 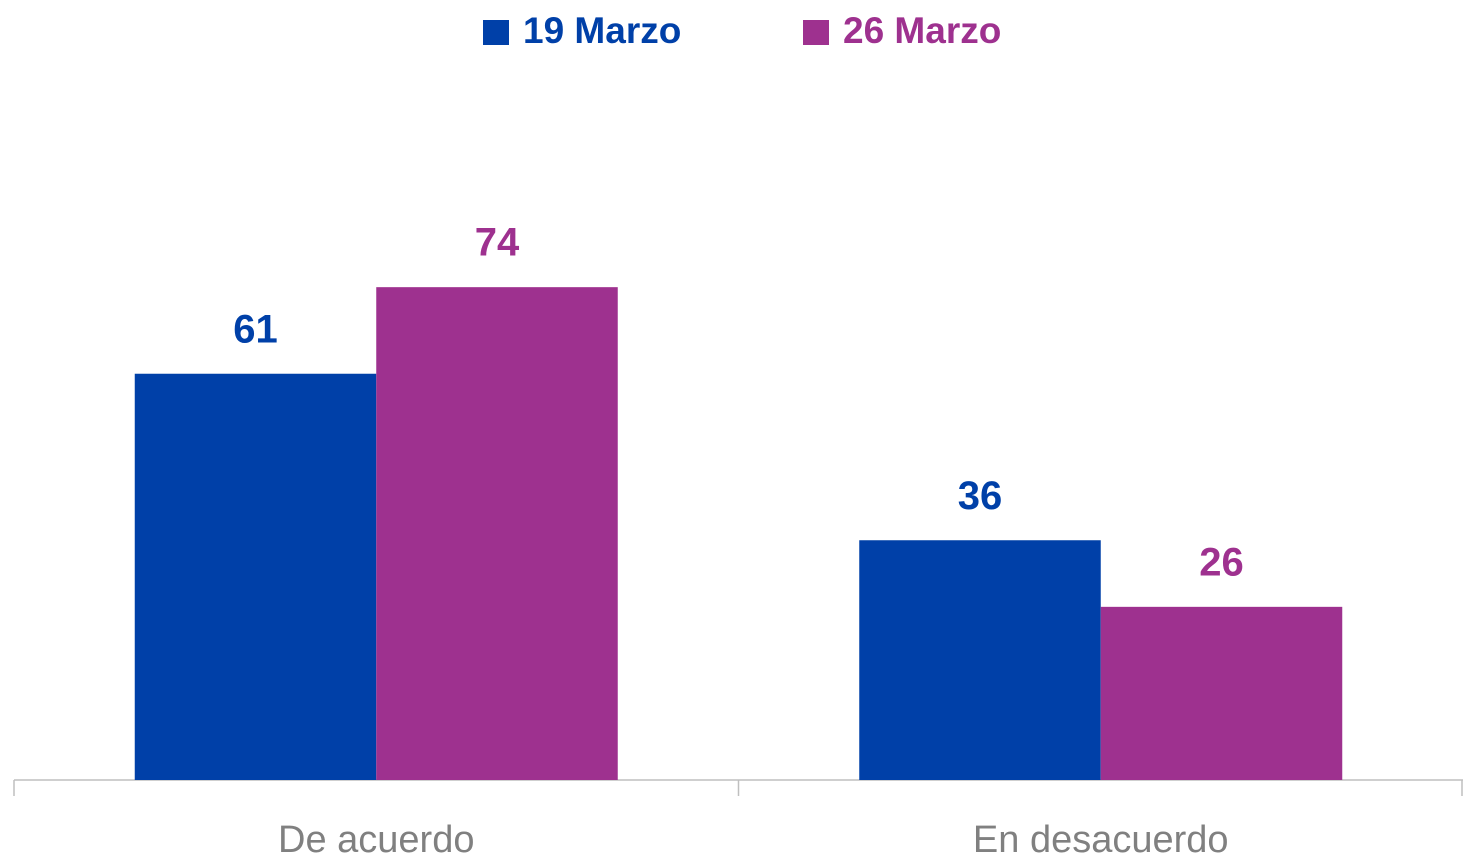 I want to click on x-tick-label: De acuerdo, so click(x=376, y=840).